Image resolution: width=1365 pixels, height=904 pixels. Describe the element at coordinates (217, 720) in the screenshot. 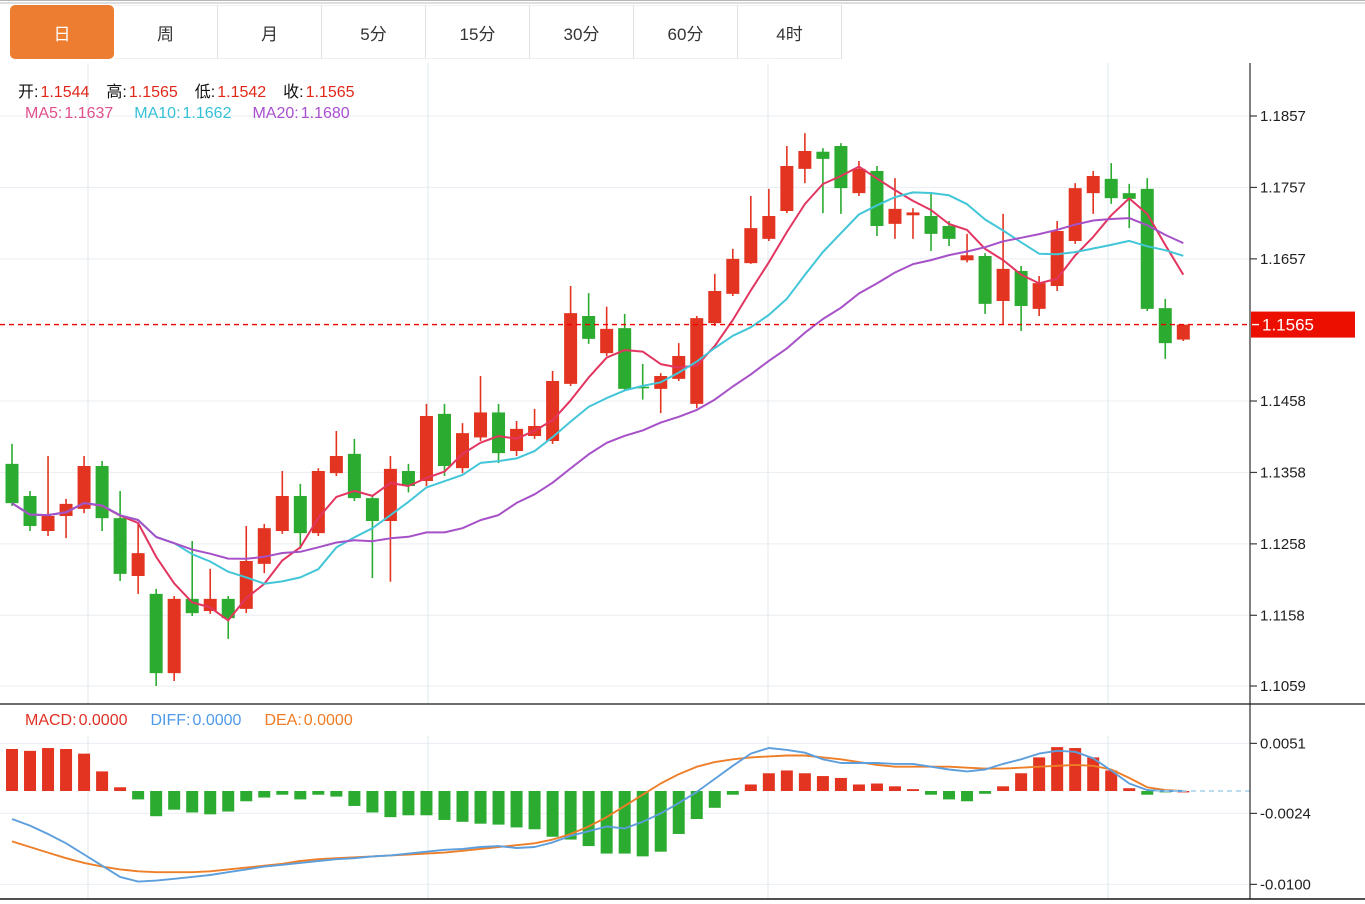

I see `diff-value: 0.0000` at that location.